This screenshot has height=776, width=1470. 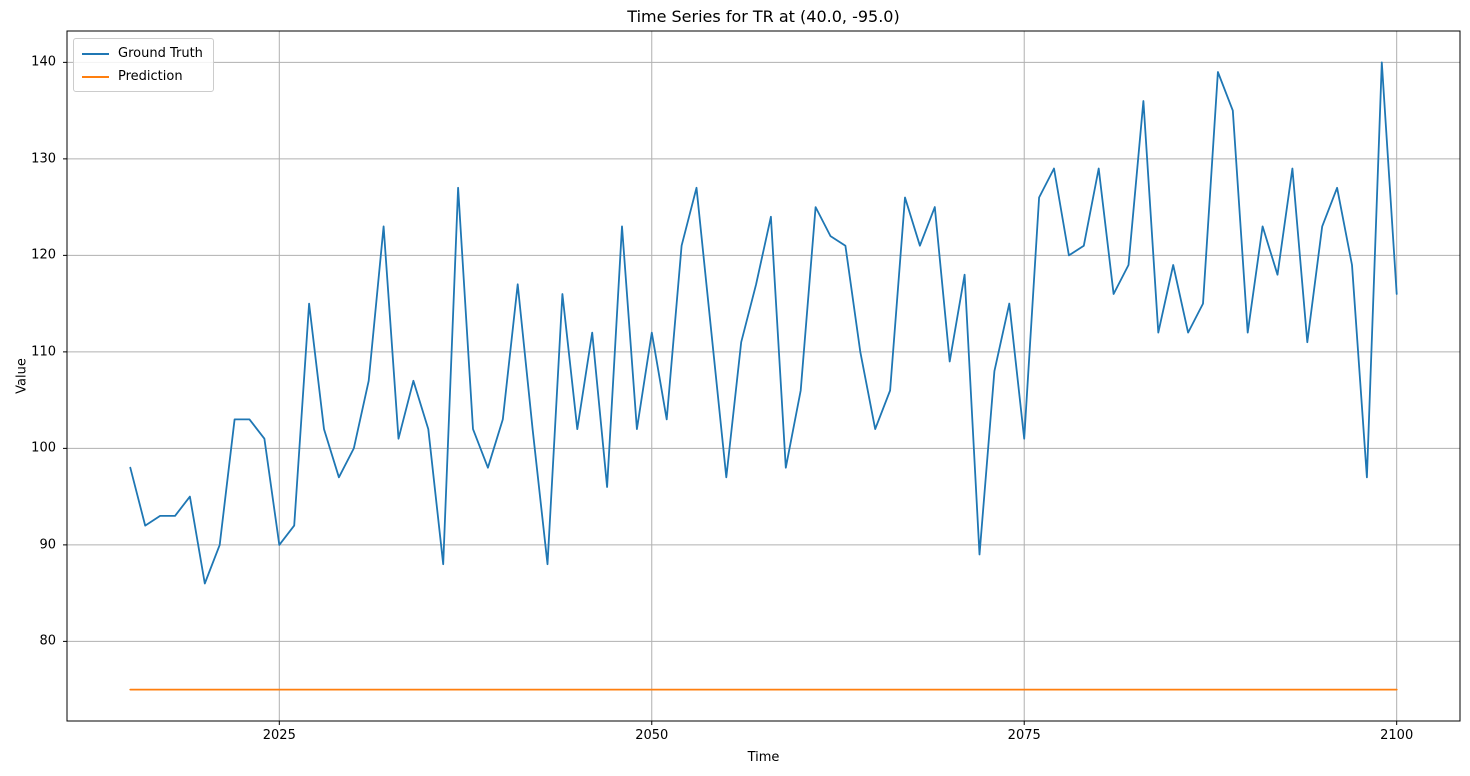 What do you see at coordinates (43, 159) in the screenshot?
I see `y-tick-label: 130` at bounding box center [43, 159].